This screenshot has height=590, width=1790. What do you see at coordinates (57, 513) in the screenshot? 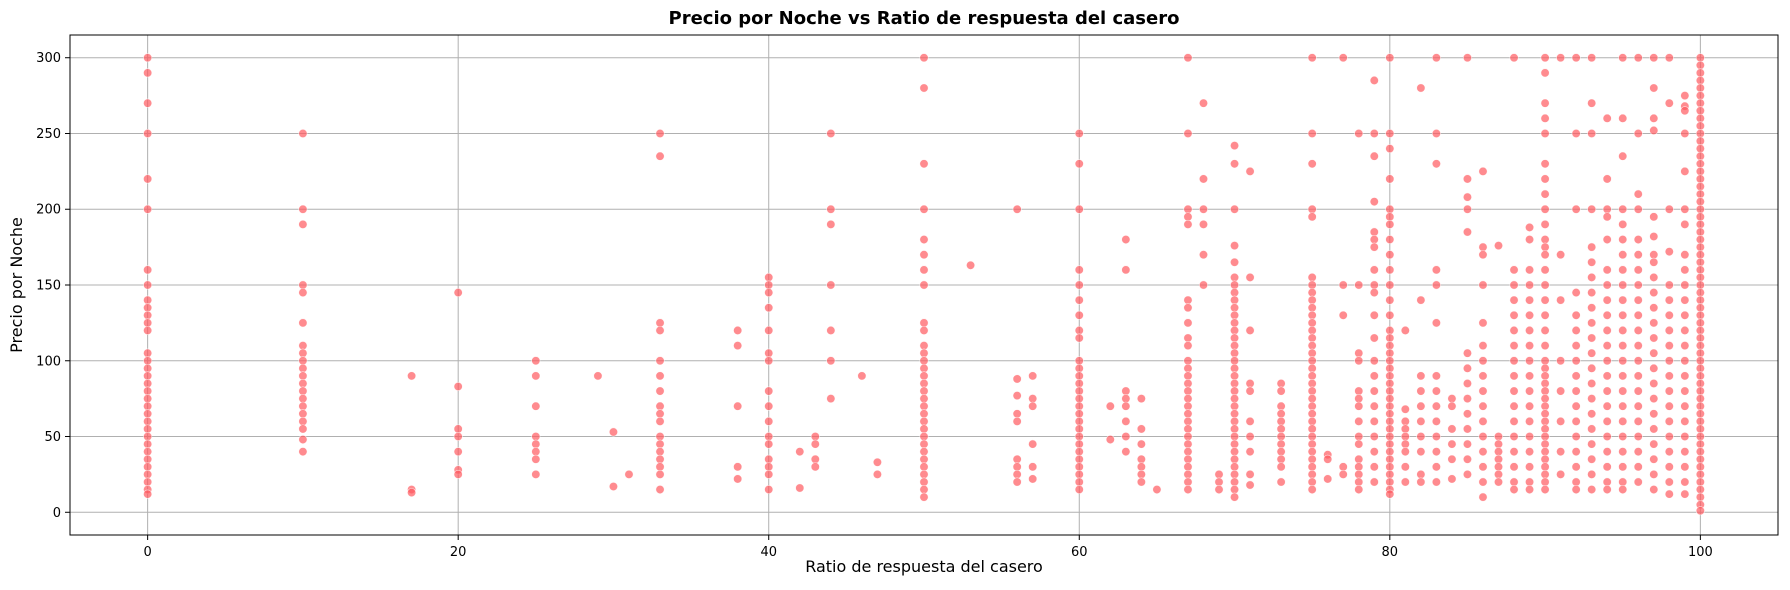
I see `y-tick-label: 0` at bounding box center [57, 513].